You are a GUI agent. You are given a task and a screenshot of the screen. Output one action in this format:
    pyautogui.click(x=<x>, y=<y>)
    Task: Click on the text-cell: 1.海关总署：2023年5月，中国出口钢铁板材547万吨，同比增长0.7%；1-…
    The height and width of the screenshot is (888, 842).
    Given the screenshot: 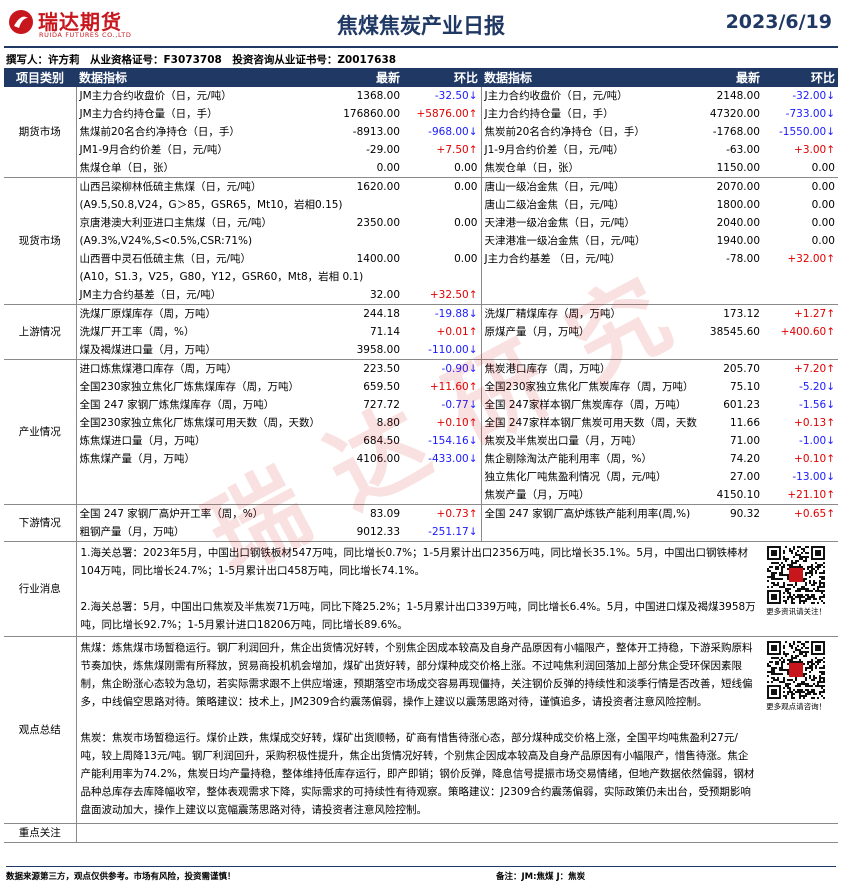 What is the action you would take?
    pyautogui.click(x=457, y=589)
    